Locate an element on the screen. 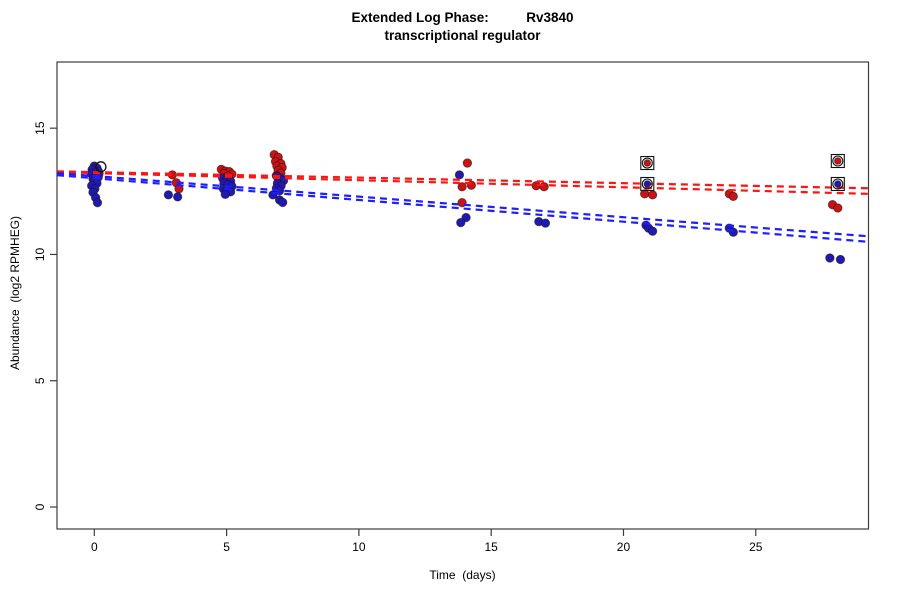  outlier-open-circle-point is located at coordinates (101, 167).